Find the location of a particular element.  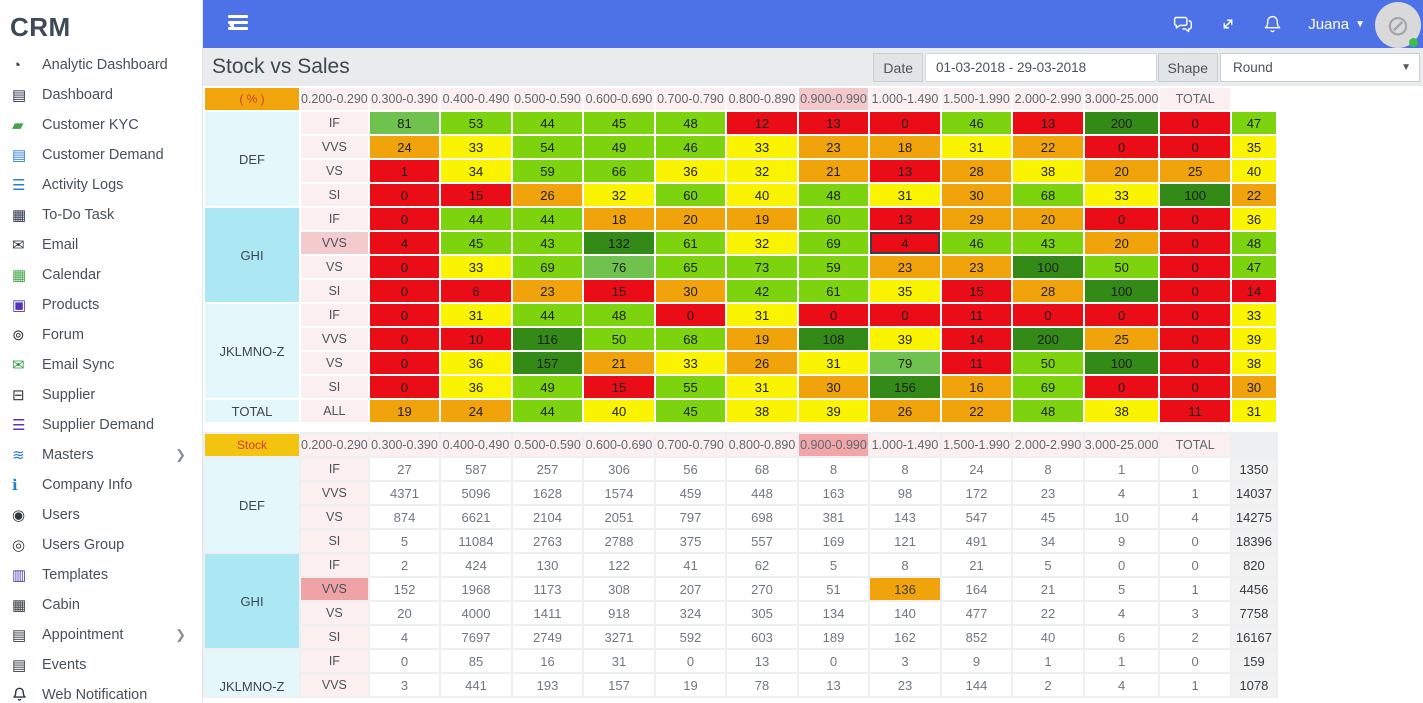

stock-cell: 592 is located at coordinates (690, 637).